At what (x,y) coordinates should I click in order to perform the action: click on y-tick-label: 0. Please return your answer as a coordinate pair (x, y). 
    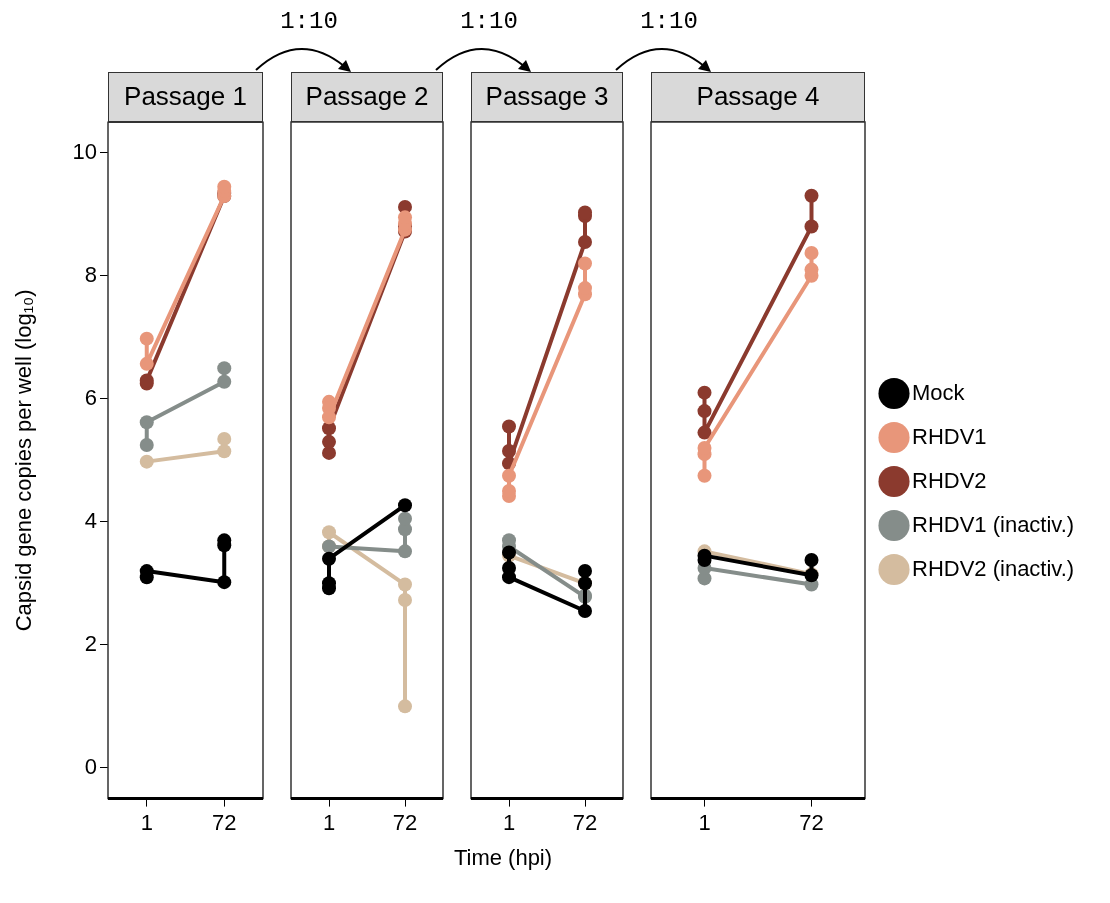
    Looking at the image, I should click on (90, 766).